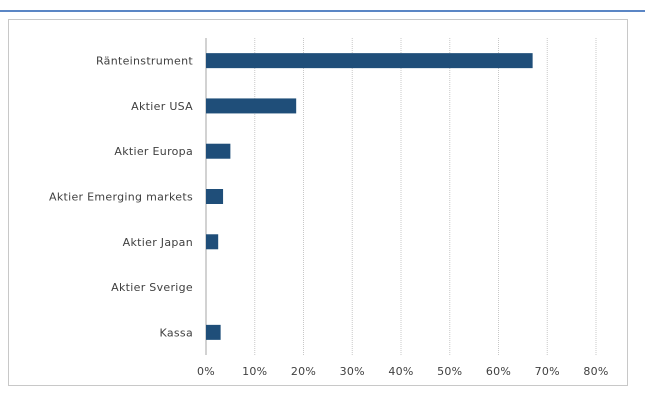 This screenshot has height=405, width=645. What do you see at coordinates (176, 332) in the screenshot?
I see `category-label: Kassa` at bounding box center [176, 332].